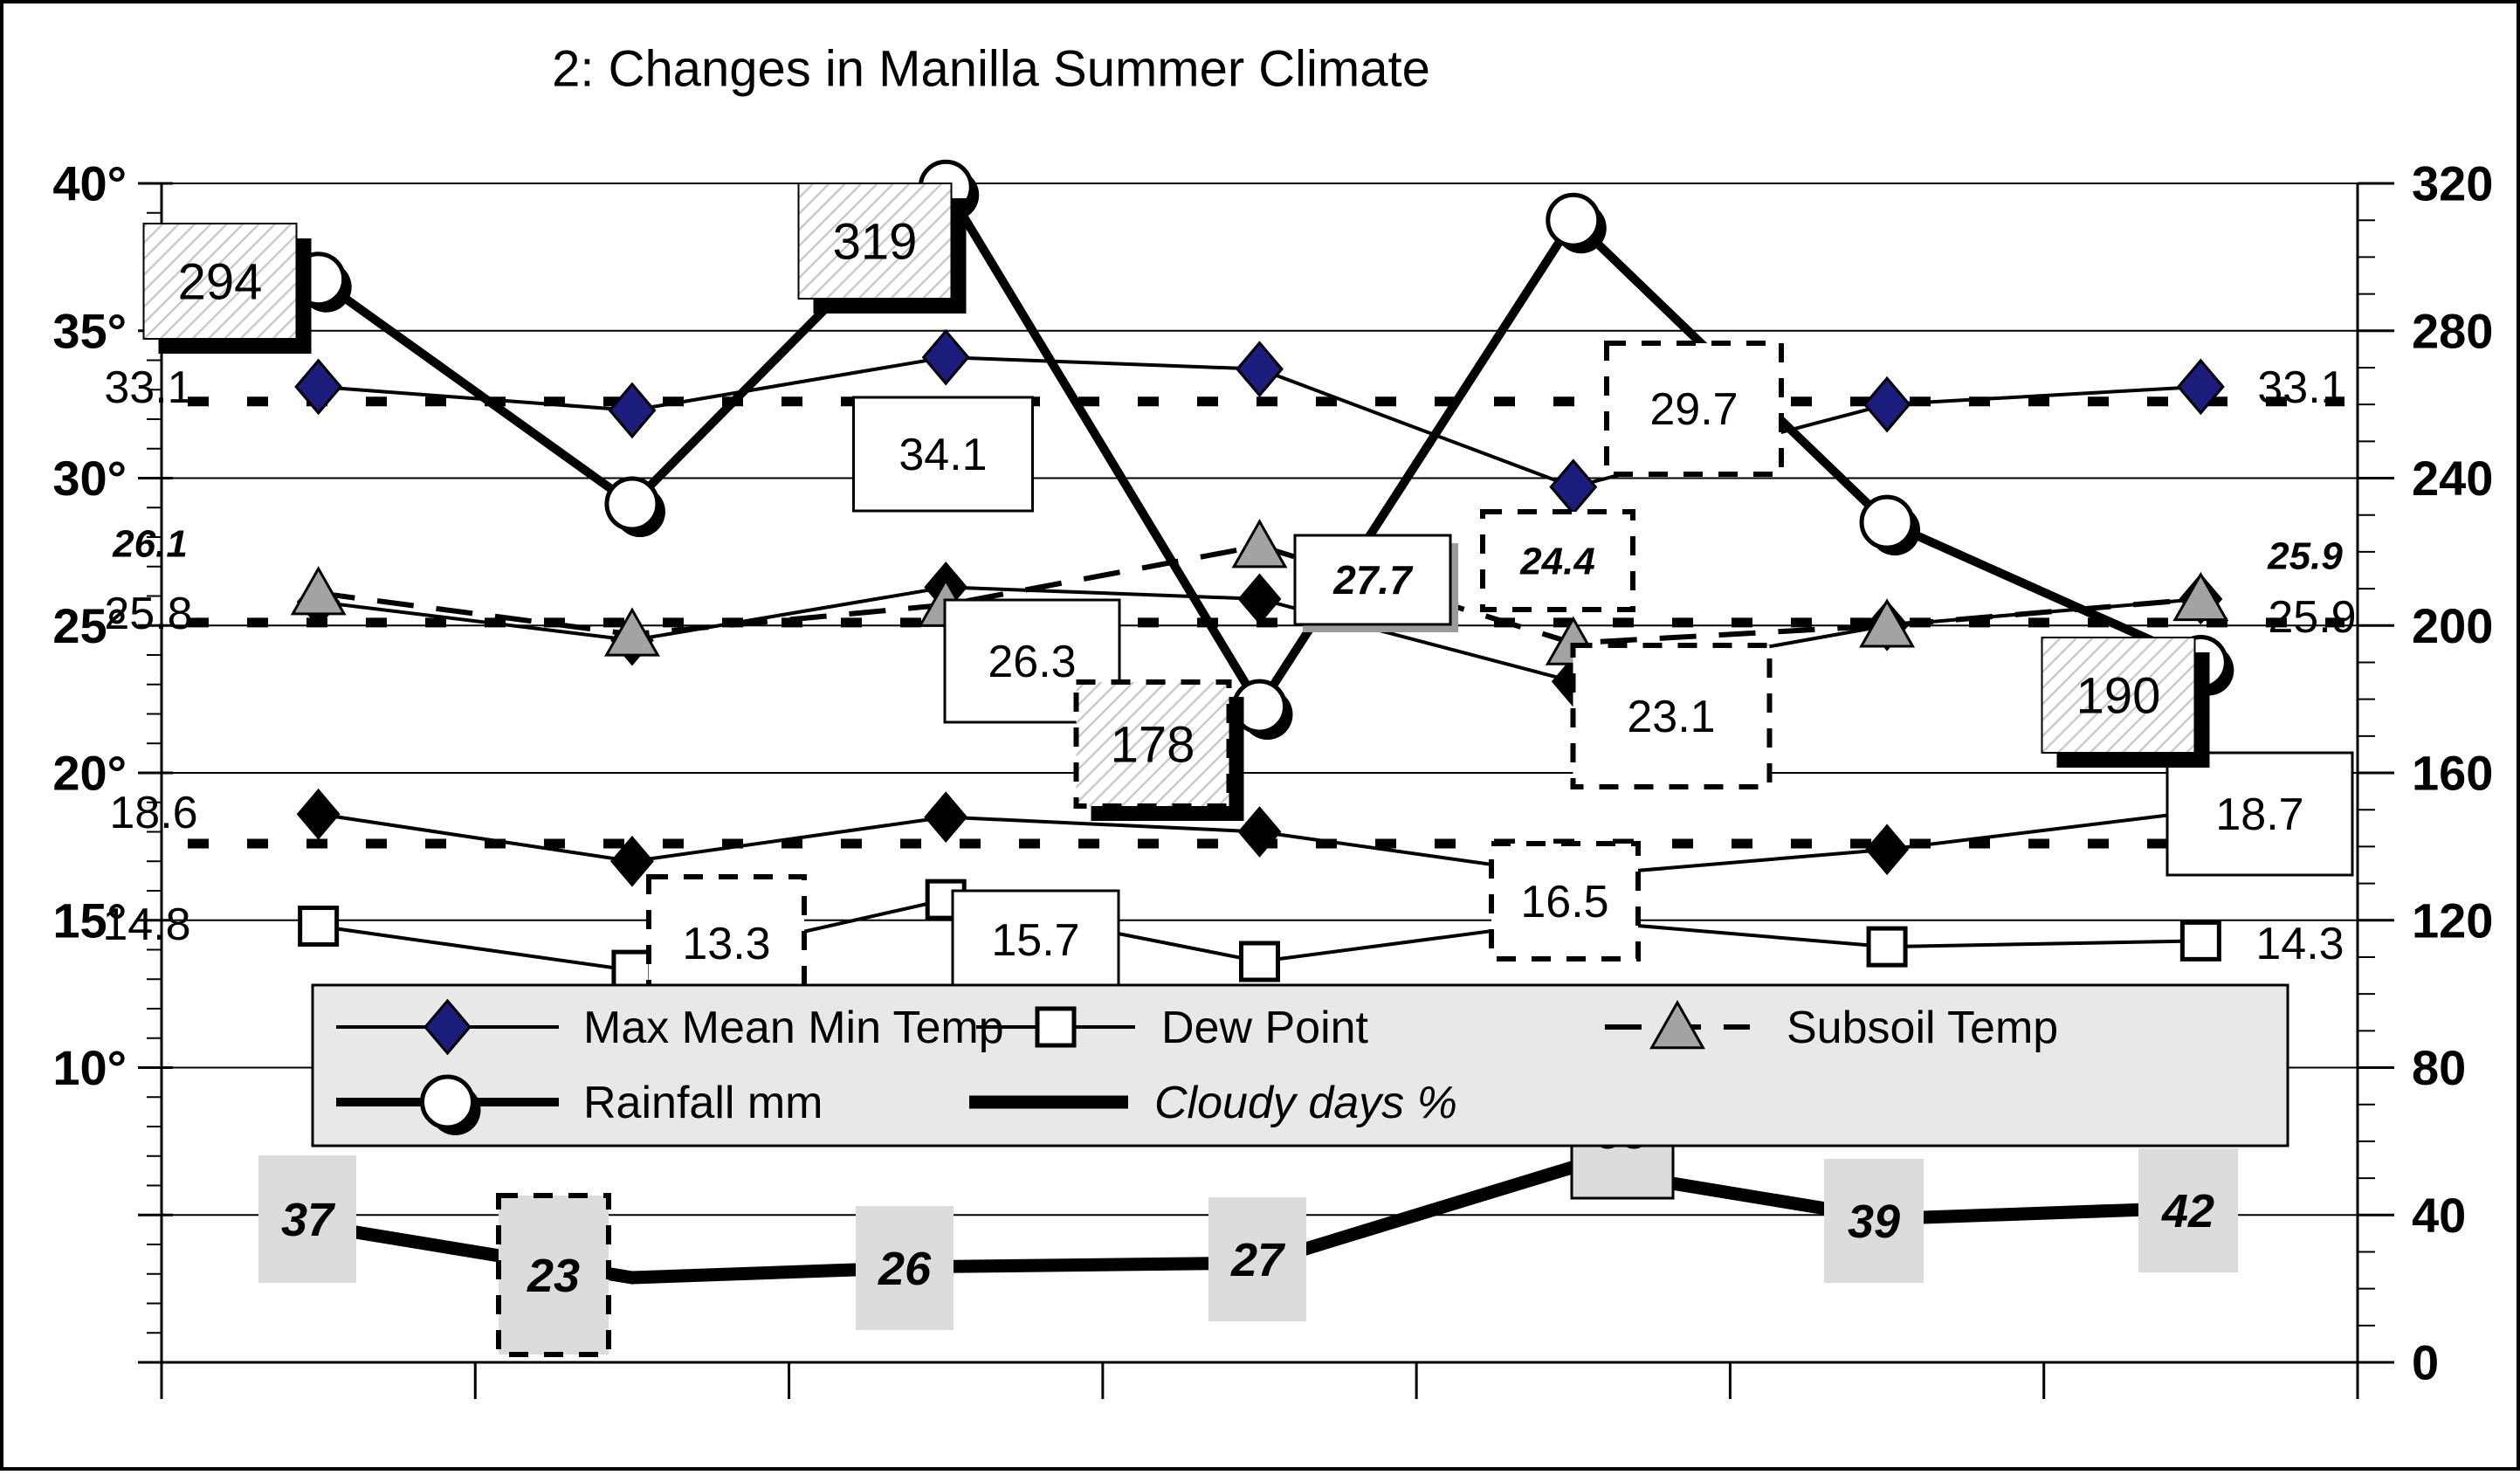 The image size is (2520, 1475). I want to click on data-label-25-9-2640: 25.9, so click(2305, 555).